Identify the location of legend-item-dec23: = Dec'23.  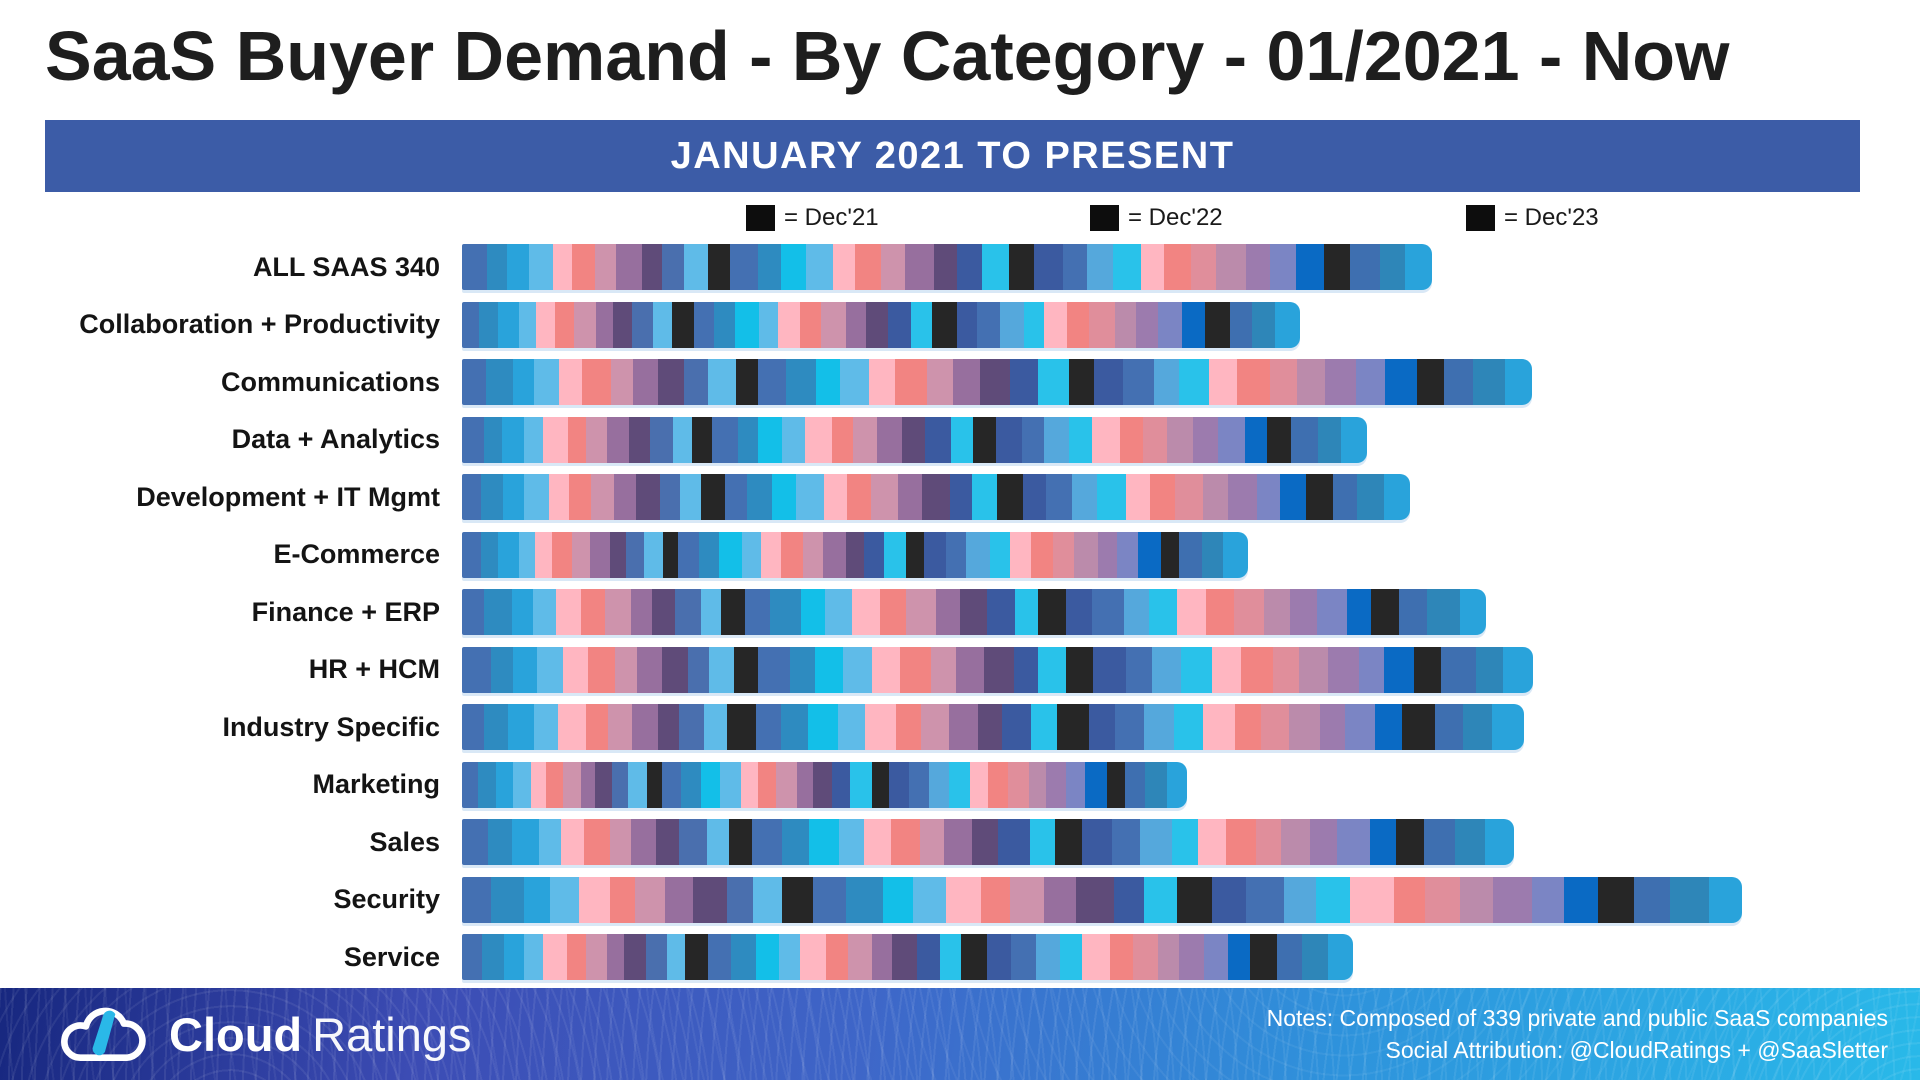
(1532, 218).